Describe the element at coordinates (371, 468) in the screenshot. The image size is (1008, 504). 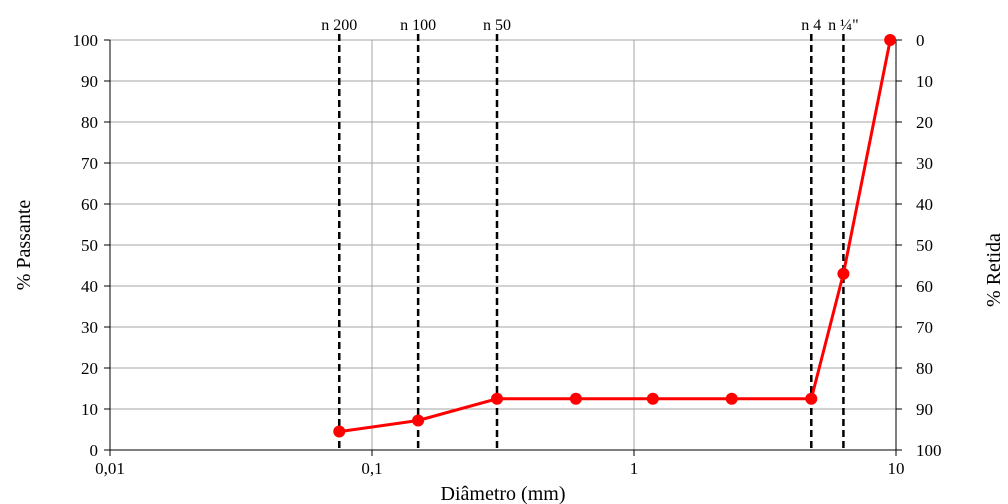
I see `x-tick-label: 0,1` at that location.